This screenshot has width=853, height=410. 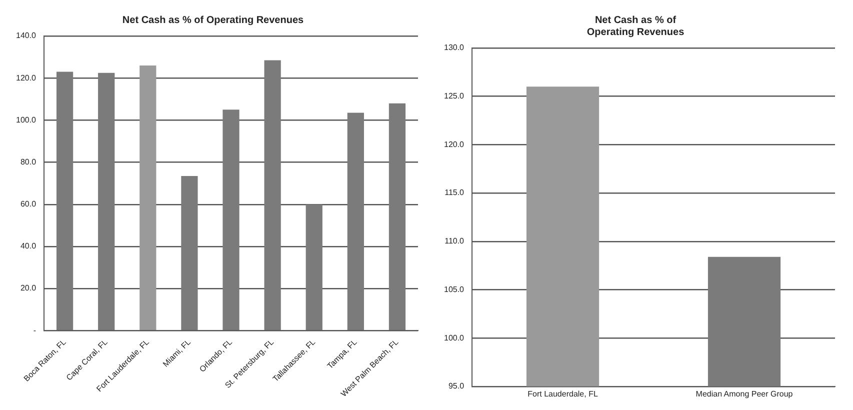 I want to click on y-tick-label: 110.0, so click(x=454, y=241).